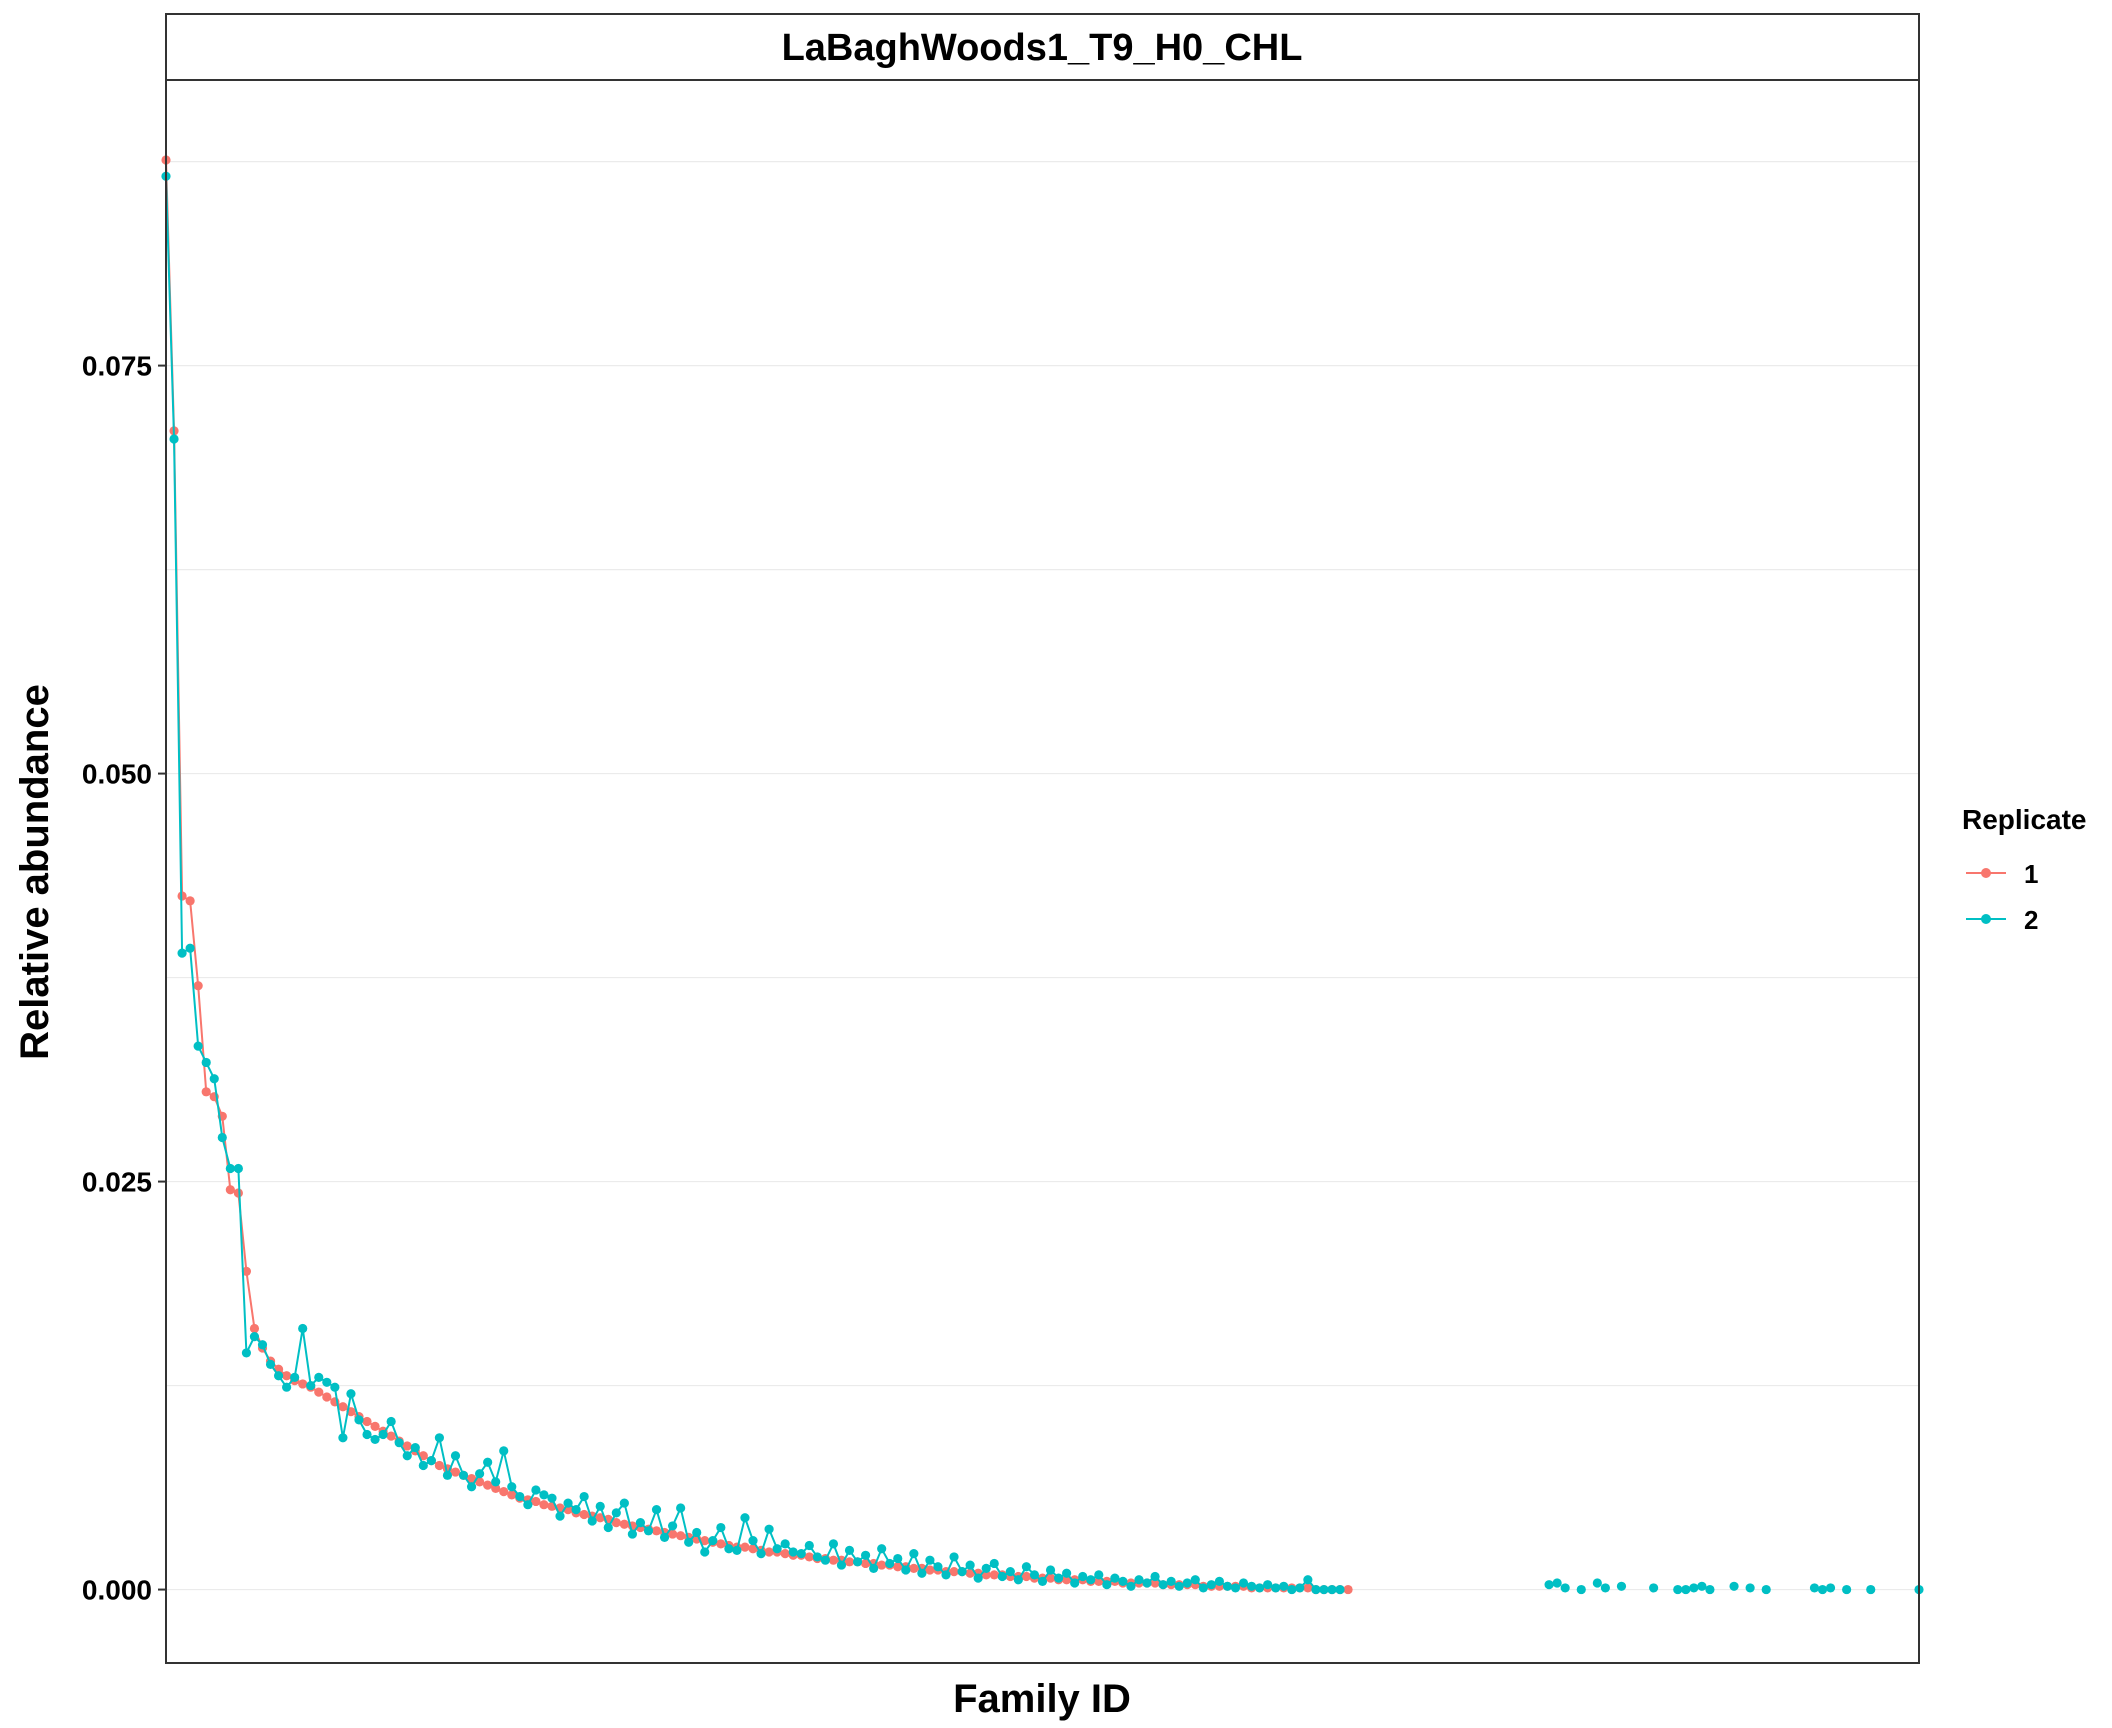 The height and width of the screenshot is (1728, 2112). Describe the element at coordinates (2002, 874) in the screenshot. I see `legend-item-replicate-1: 1` at that location.